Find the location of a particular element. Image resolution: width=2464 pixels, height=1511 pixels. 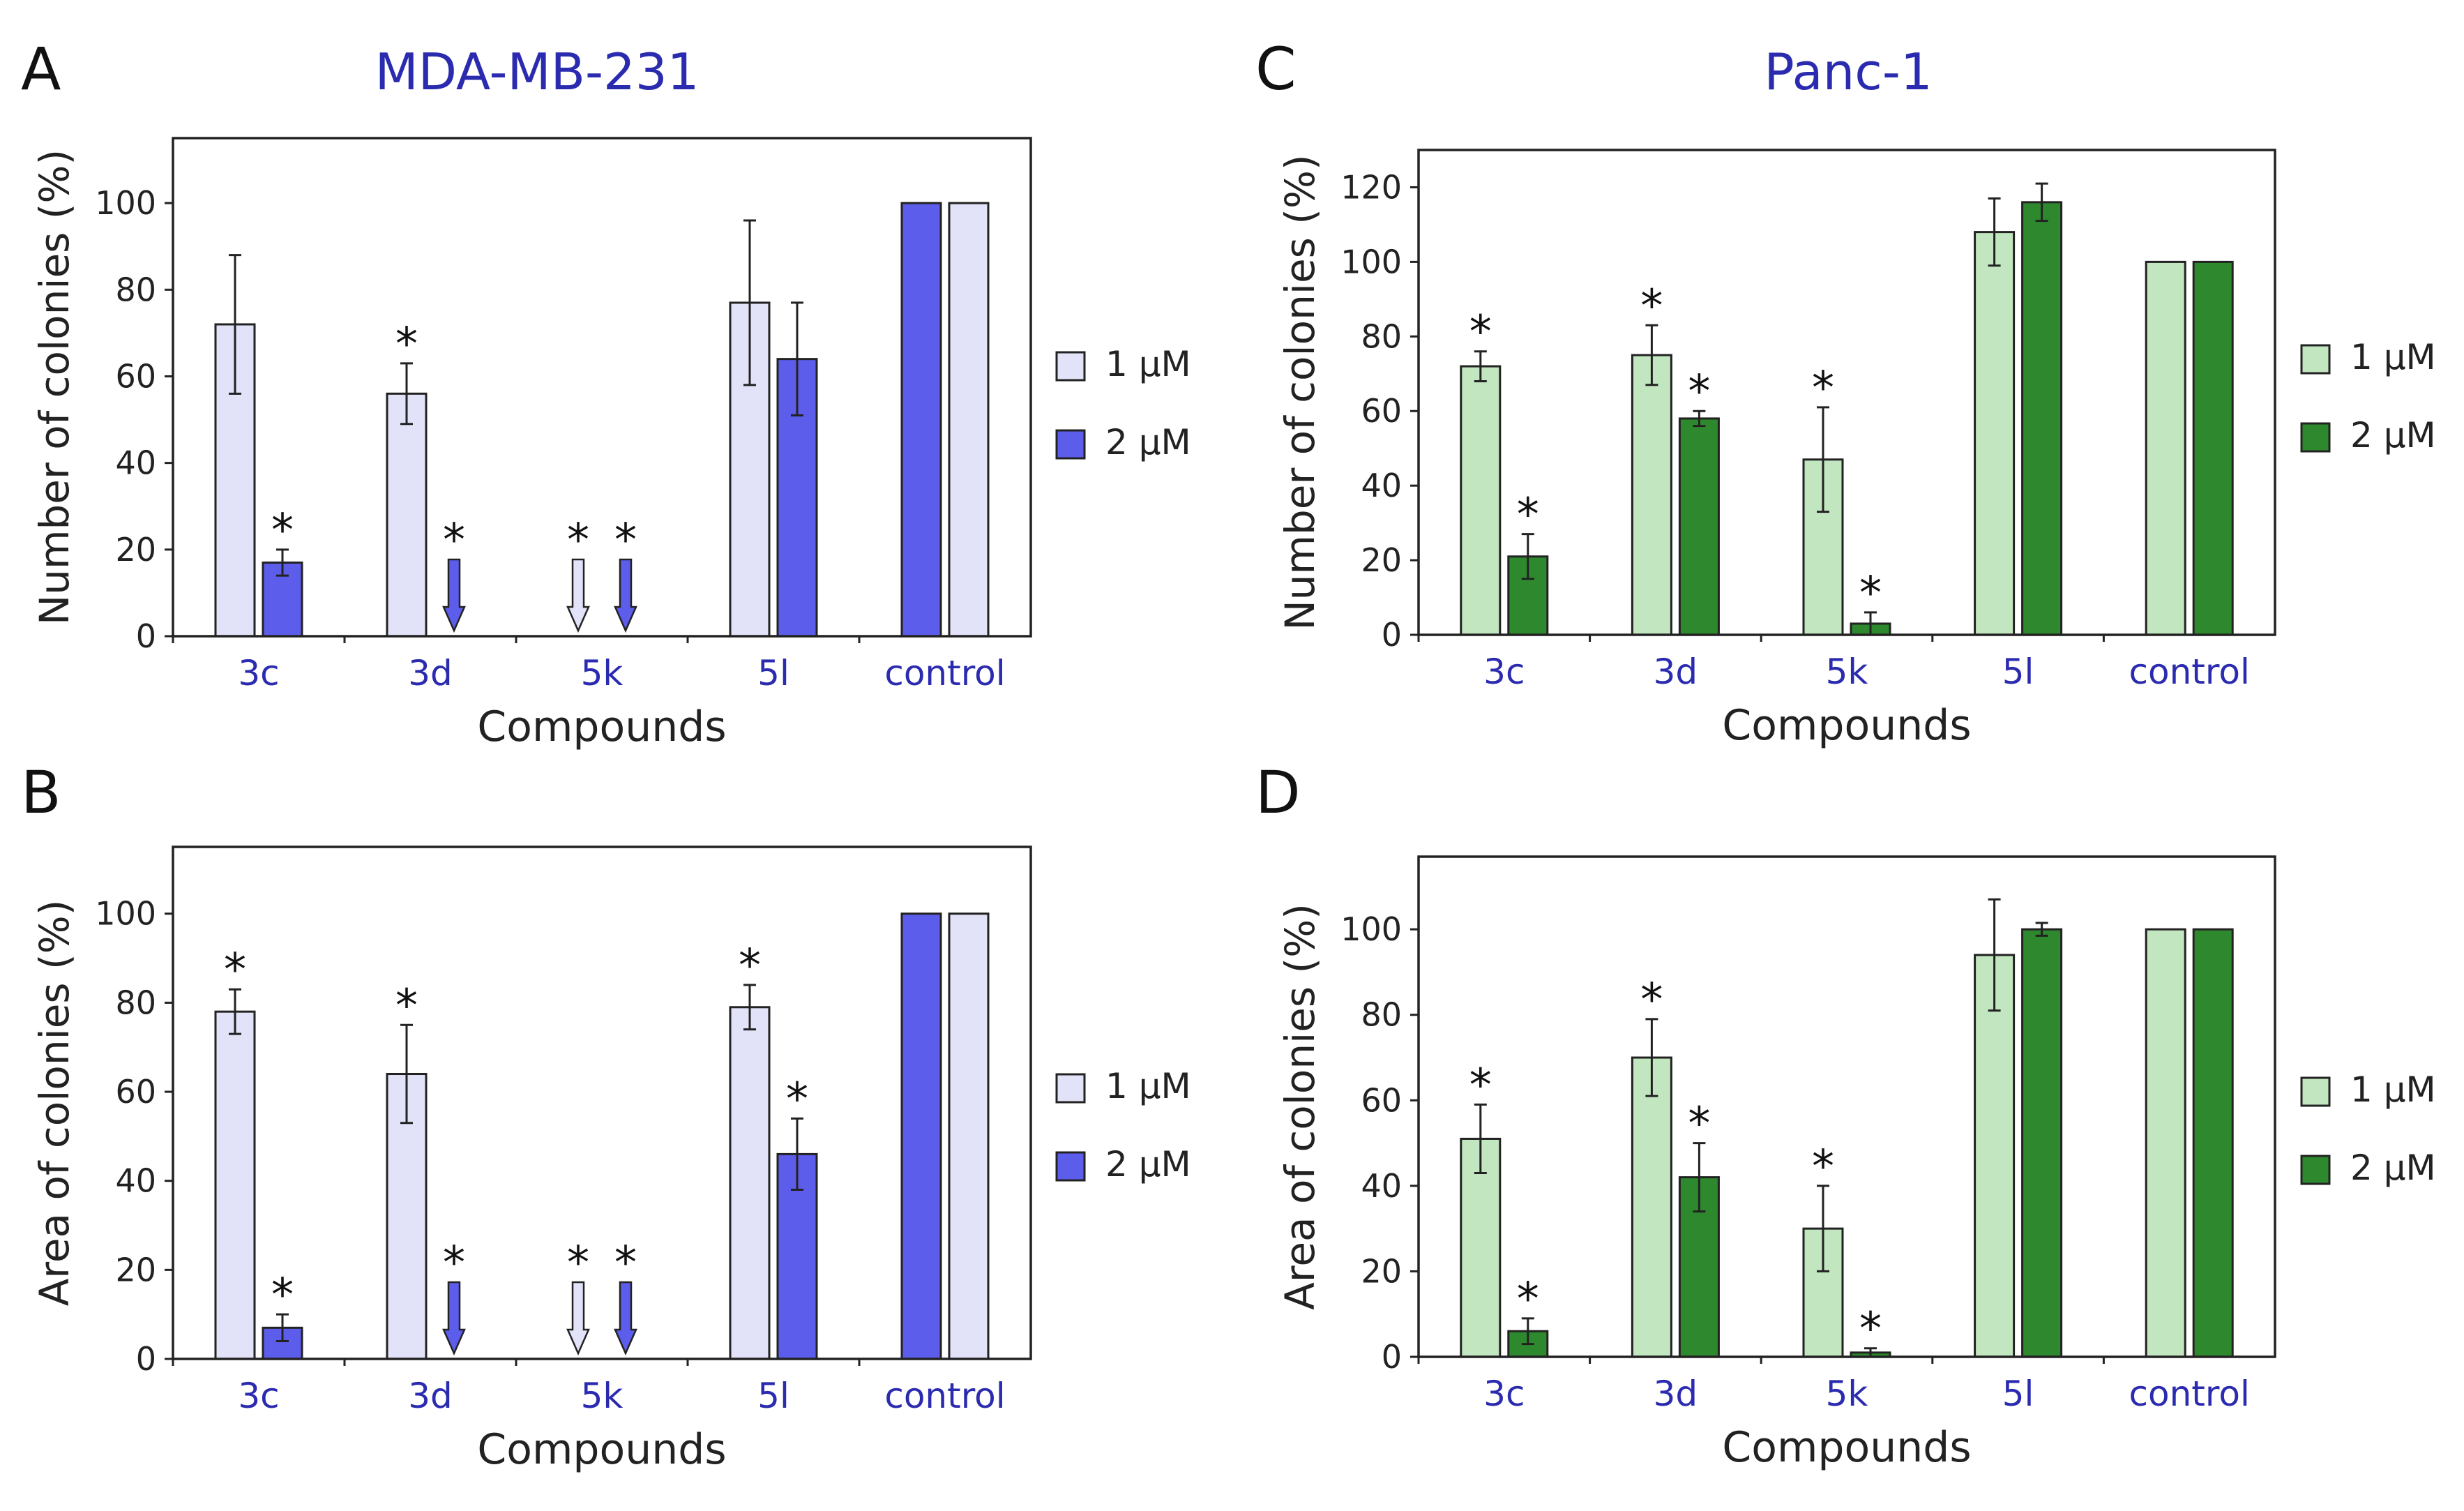

panel-label: C is located at coordinates (1276, 69).